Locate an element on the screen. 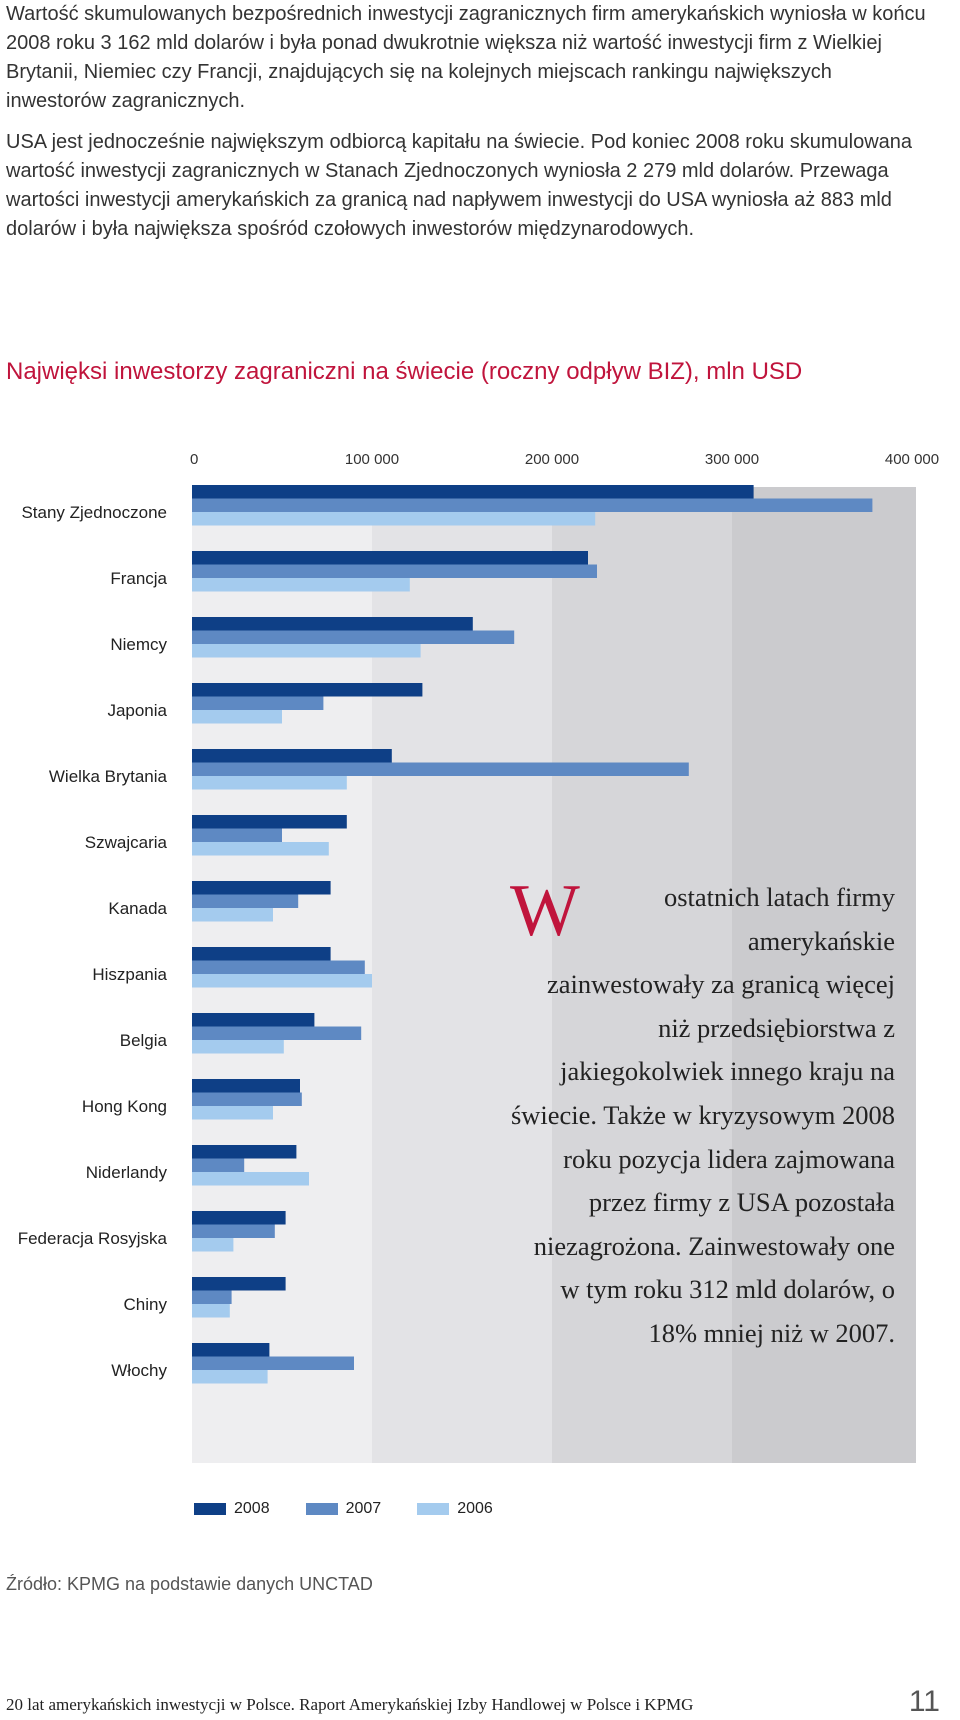  x-axis-tick-labels: 0 100 000 200 000 300 000 400 000 is located at coordinates (564, 459).